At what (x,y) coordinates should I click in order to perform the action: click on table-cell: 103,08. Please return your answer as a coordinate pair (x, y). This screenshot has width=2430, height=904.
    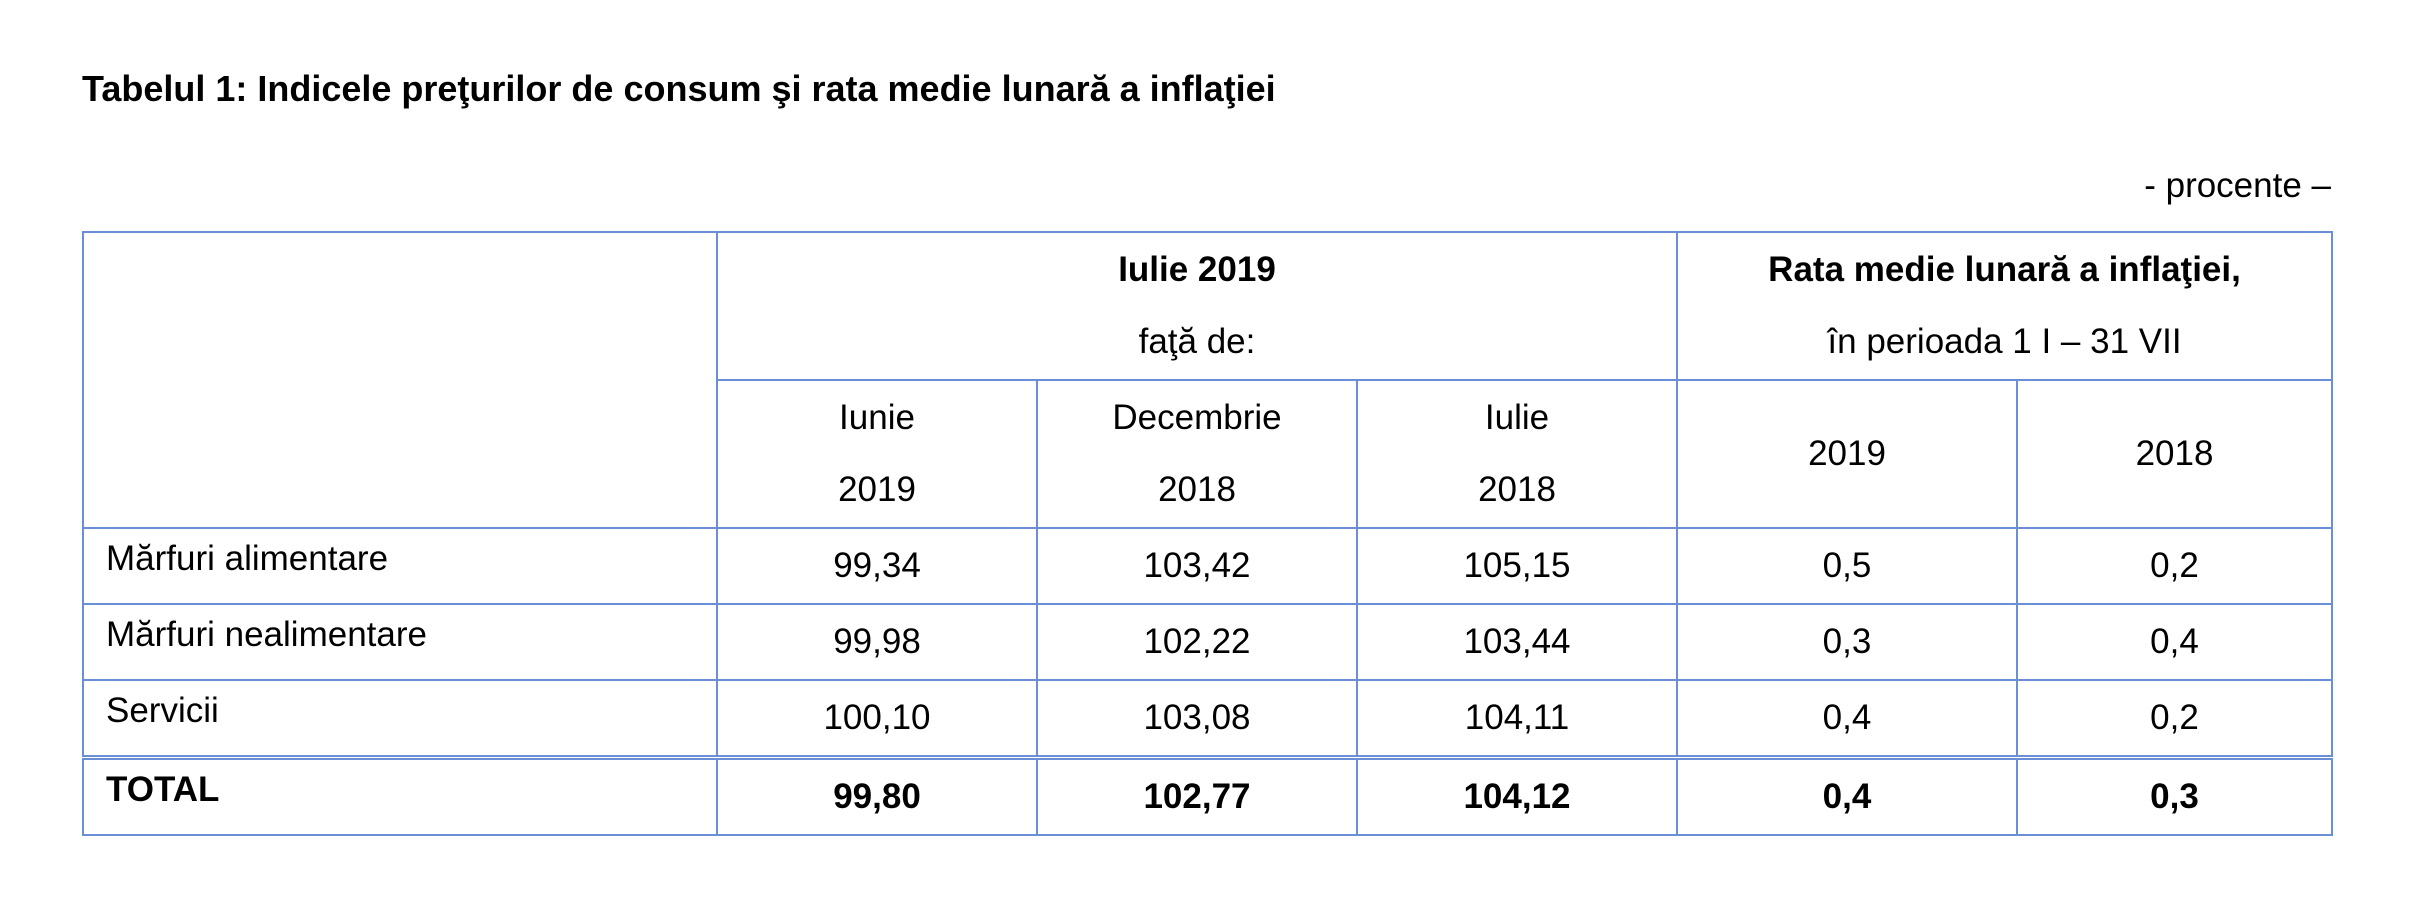
    Looking at the image, I should click on (1197, 719).